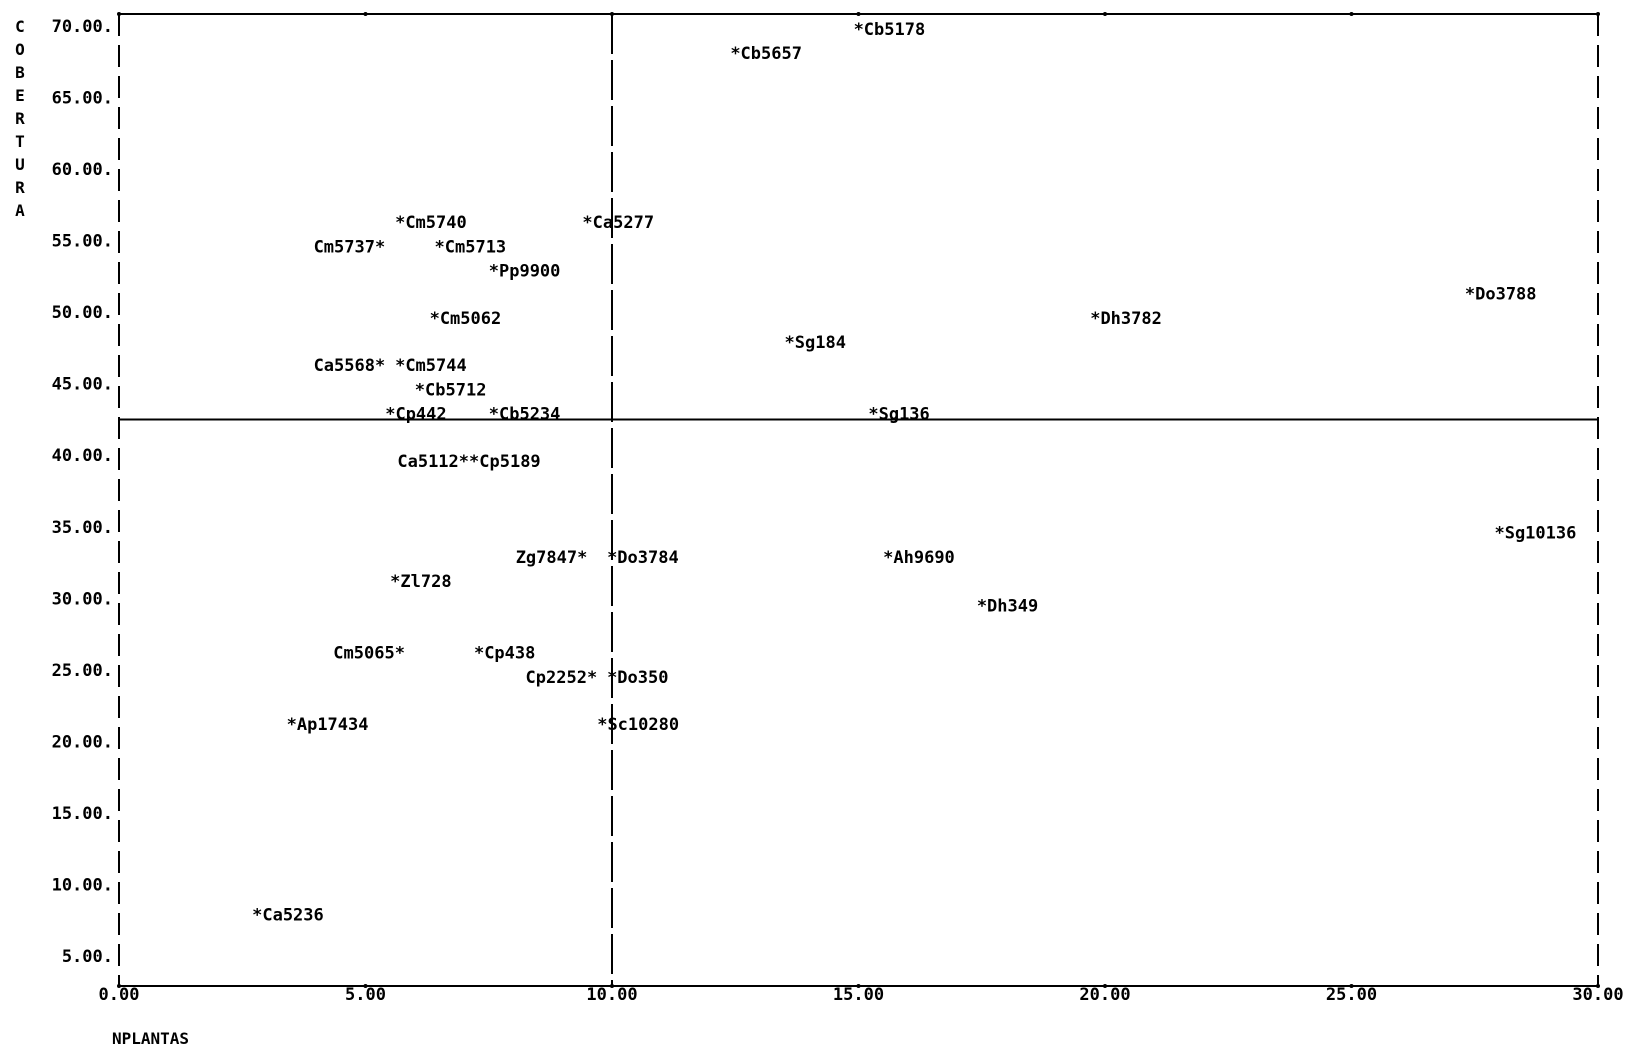  What do you see at coordinates (82, 313) in the screenshot?
I see `y-tick-label: 50.00.` at bounding box center [82, 313].